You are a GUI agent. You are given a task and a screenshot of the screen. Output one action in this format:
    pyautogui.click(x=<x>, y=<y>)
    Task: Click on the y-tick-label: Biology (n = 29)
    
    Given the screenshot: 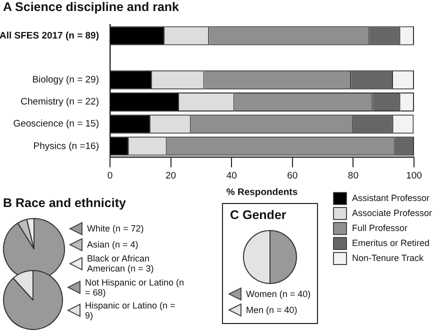 What is the action you would take?
    pyautogui.click(x=65, y=80)
    